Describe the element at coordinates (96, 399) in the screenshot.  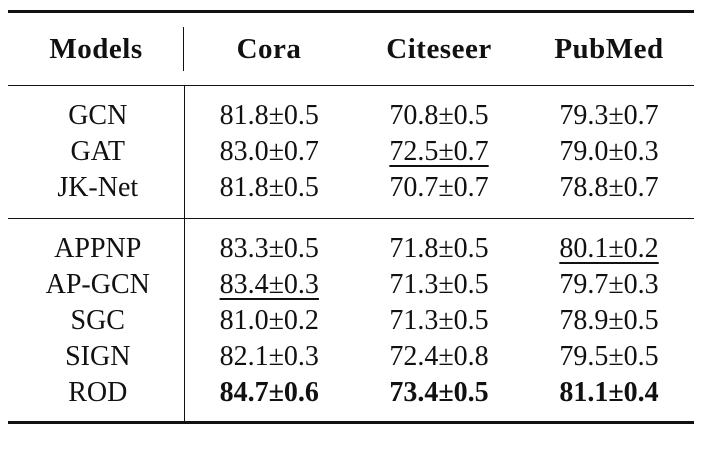
I see `model-name: ROD` at that location.